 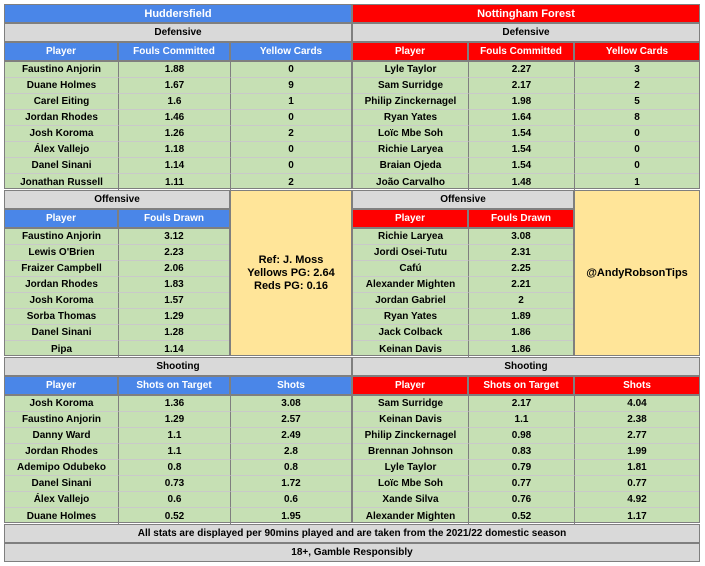 I want to click on home-def-fouls-col: Fouls Committed, so click(x=174, y=51).